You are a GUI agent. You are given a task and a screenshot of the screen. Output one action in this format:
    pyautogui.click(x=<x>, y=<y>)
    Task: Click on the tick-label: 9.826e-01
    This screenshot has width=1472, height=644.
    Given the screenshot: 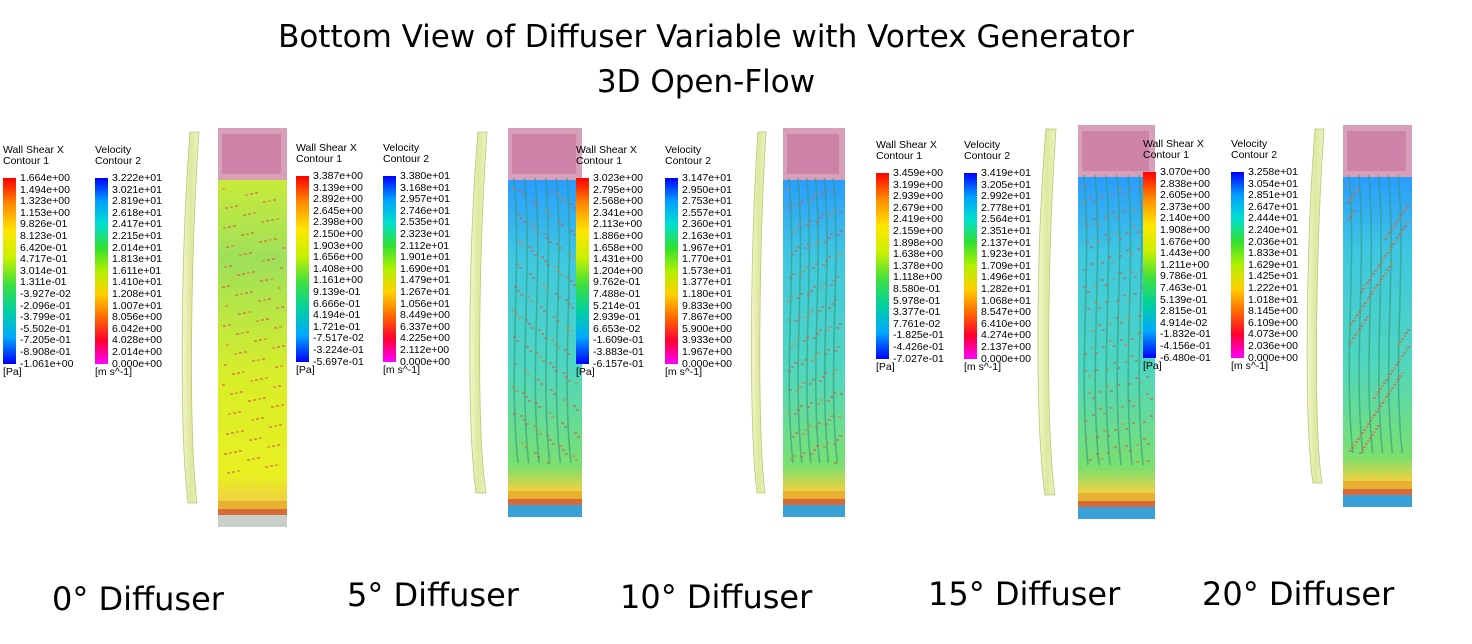 What is the action you would take?
    pyautogui.click(x=44, y=224)
    